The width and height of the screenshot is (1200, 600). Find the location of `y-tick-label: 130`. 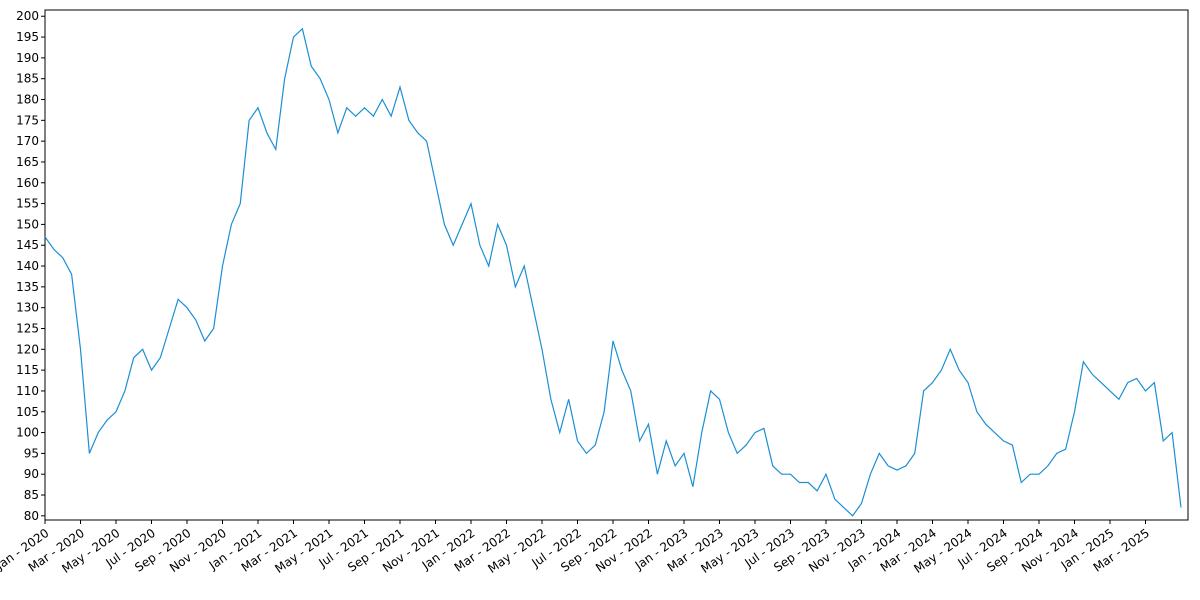

y-tick-label: 130 is located at coordinates (27, 308).